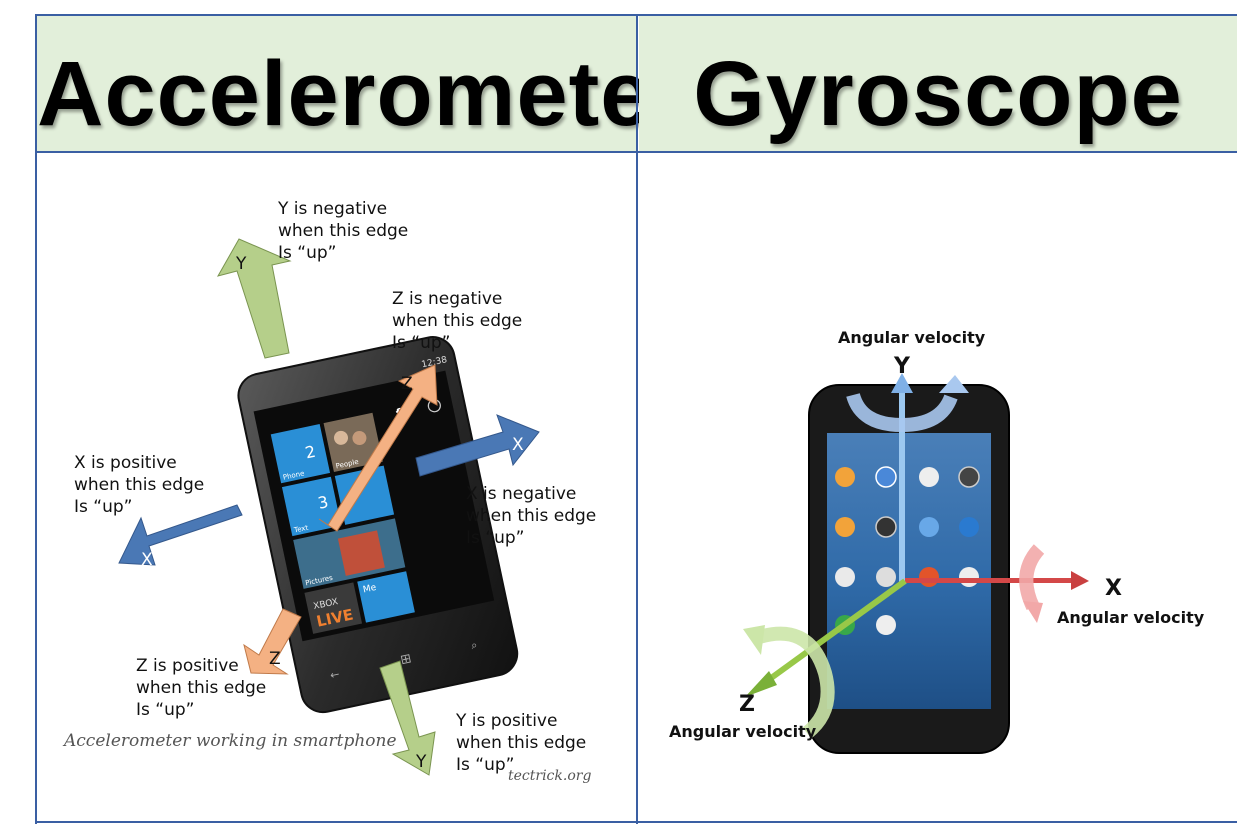 This screenshot has width=1237, height=824. Describe the element at coordinates (36, 419) in the screenshot. I see `table-border-left` at that location.